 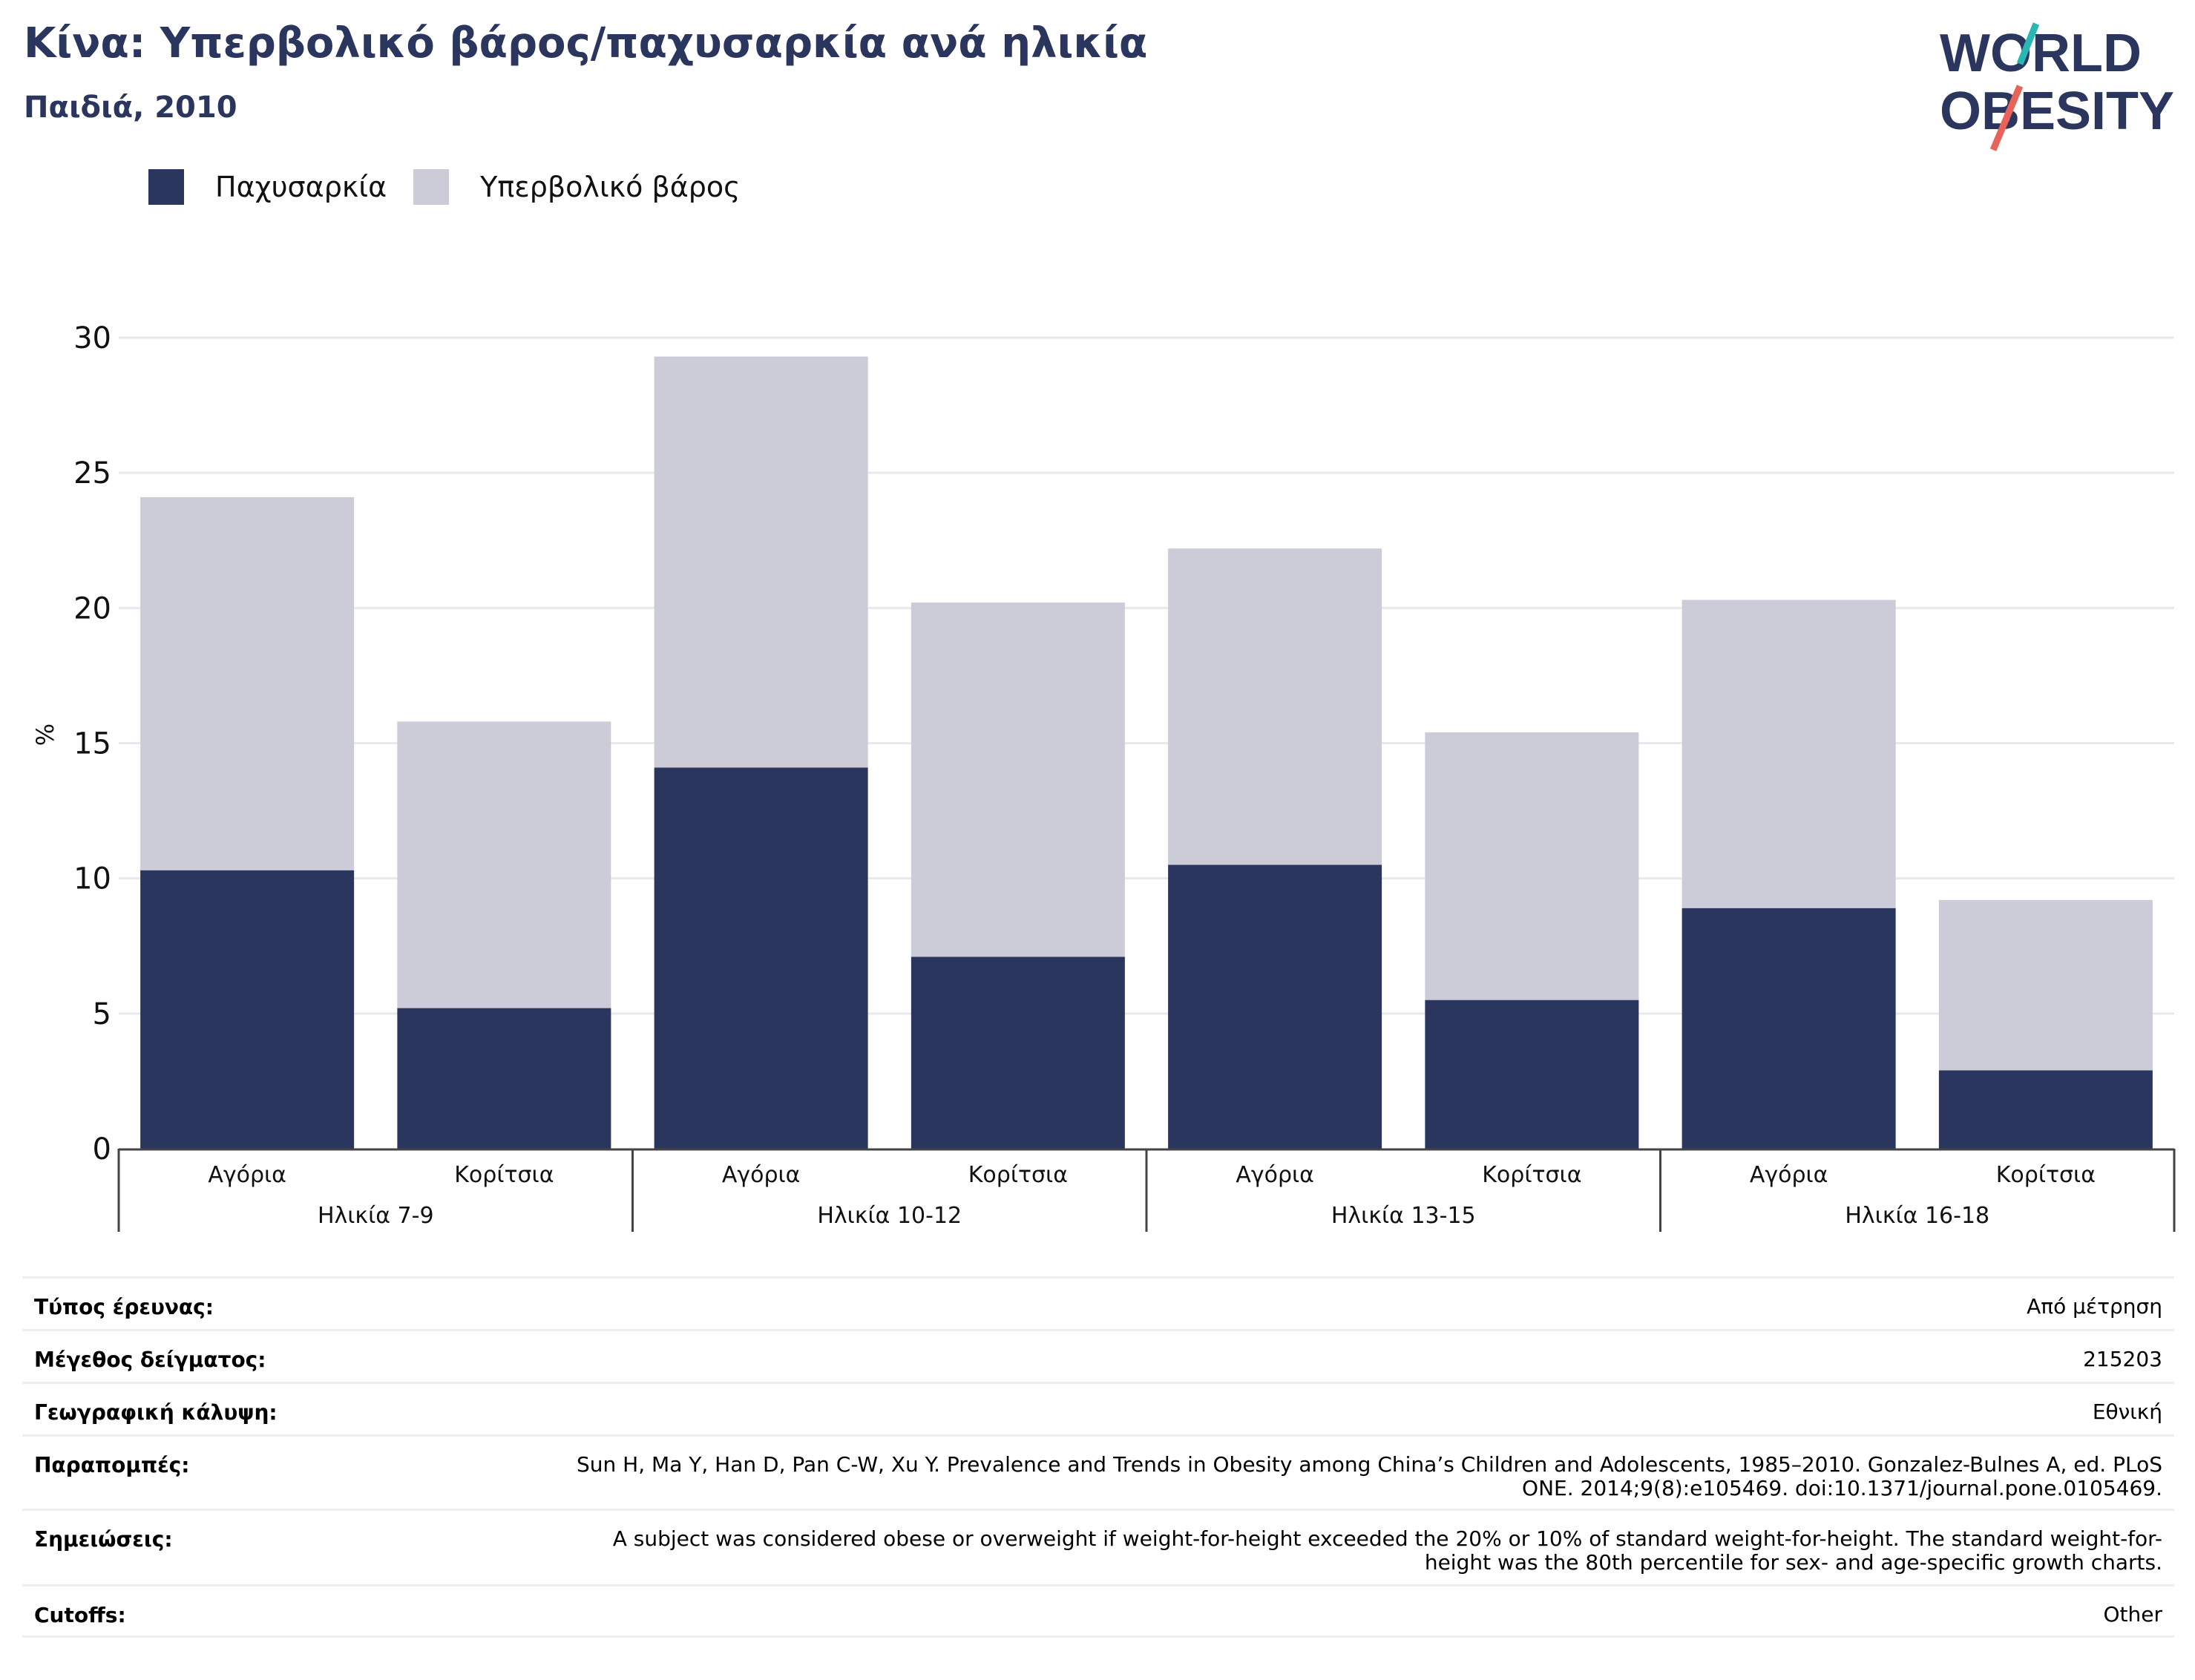 I want to click on y-tick-label: 20, so click(x=92, y=609).